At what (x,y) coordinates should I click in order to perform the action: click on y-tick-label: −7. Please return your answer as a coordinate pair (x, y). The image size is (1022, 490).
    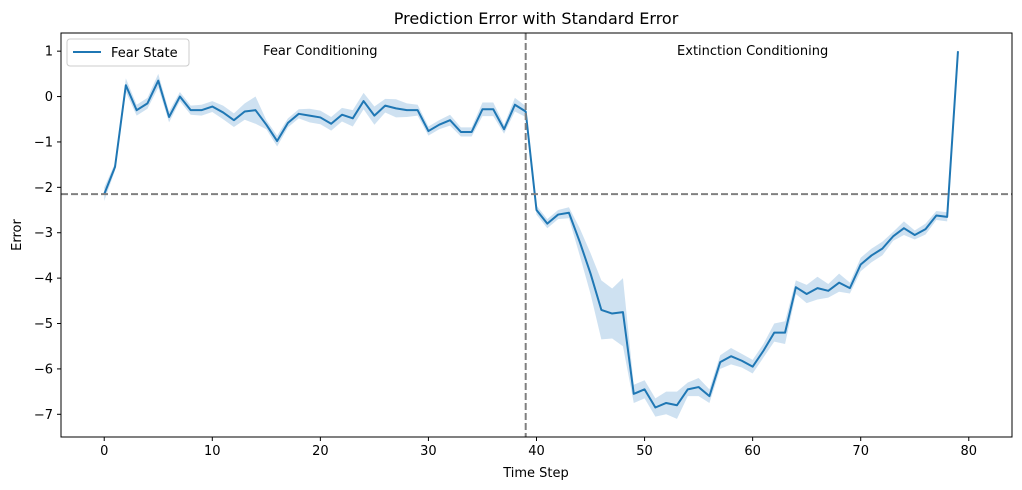
    Looking at the image, I should click on (43, 415).